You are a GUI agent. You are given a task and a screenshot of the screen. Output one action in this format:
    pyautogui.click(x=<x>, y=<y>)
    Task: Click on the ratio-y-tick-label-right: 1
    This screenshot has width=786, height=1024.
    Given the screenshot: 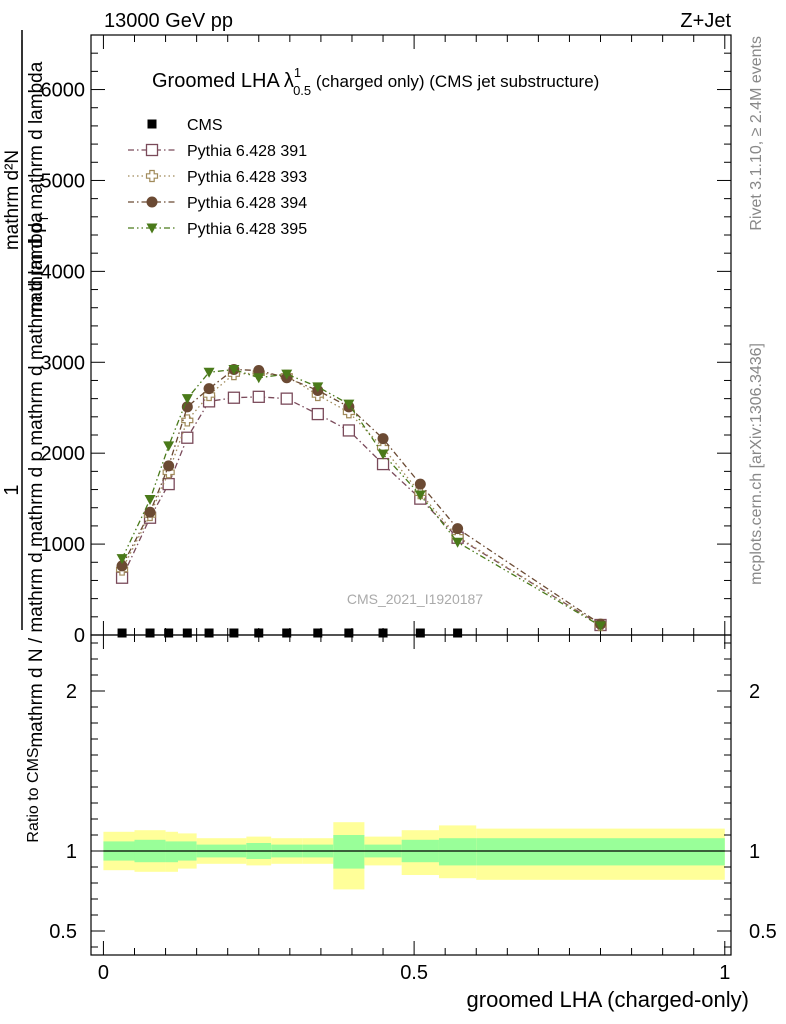 What is the action you would take?
    pyautogui.click(x=754, y=852)
    